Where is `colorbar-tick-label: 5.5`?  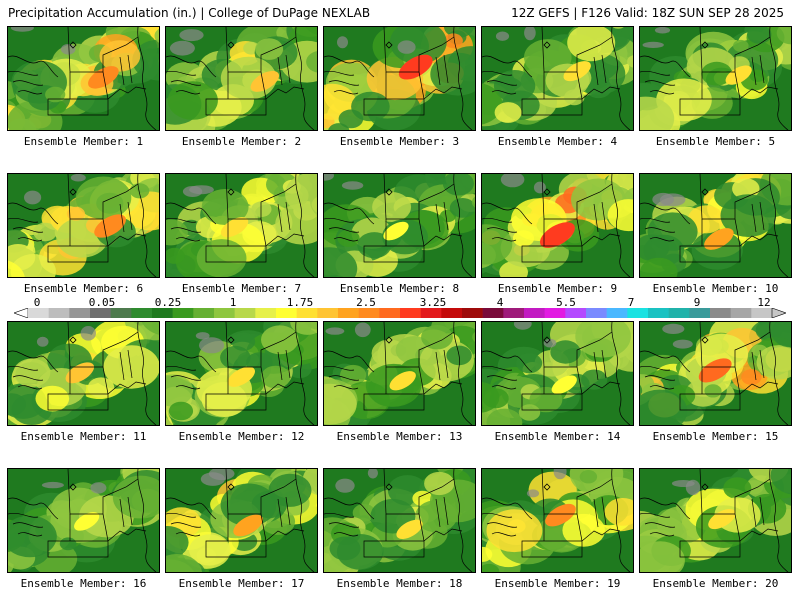
colorbar-tick-label: 5.5 is located at coordinates (566, 302).